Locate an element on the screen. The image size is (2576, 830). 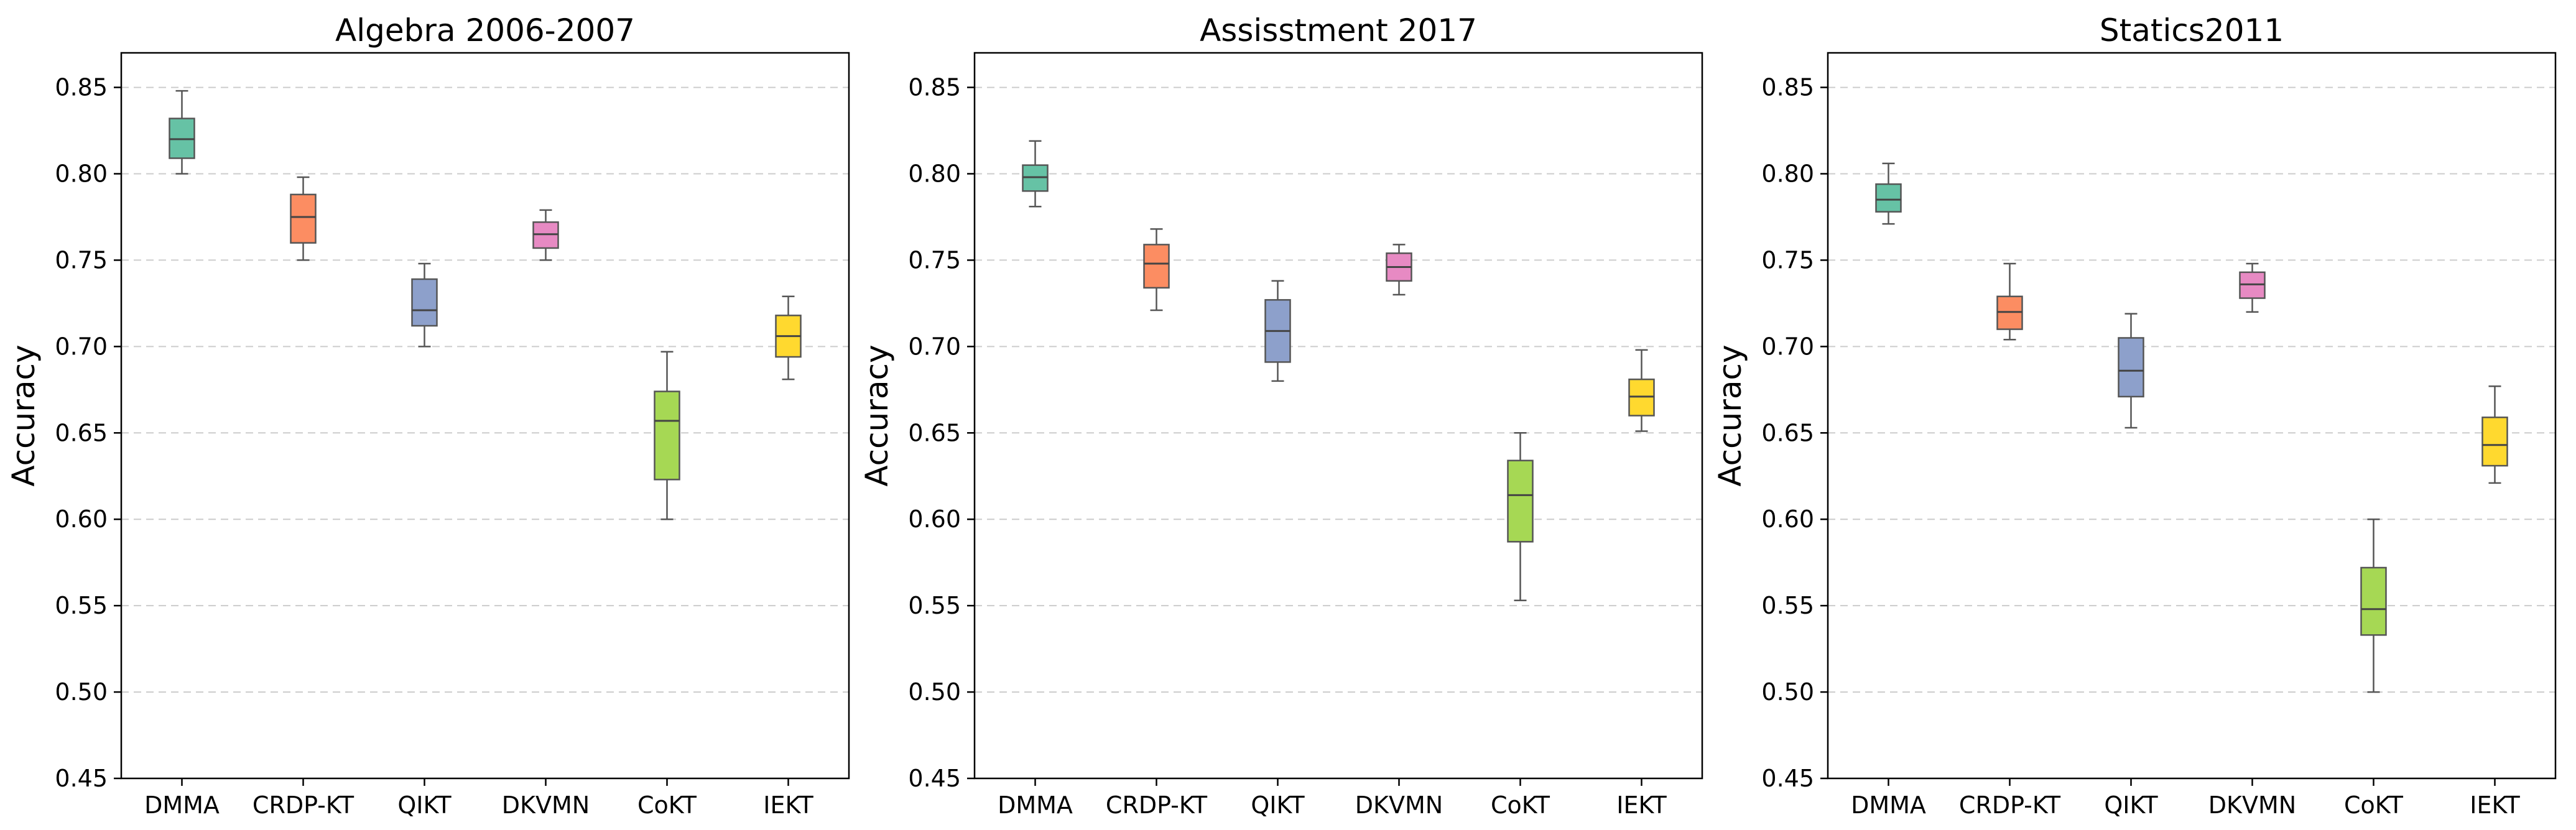
chart-title: Statics2011 is located at coordinates (2192, 30).